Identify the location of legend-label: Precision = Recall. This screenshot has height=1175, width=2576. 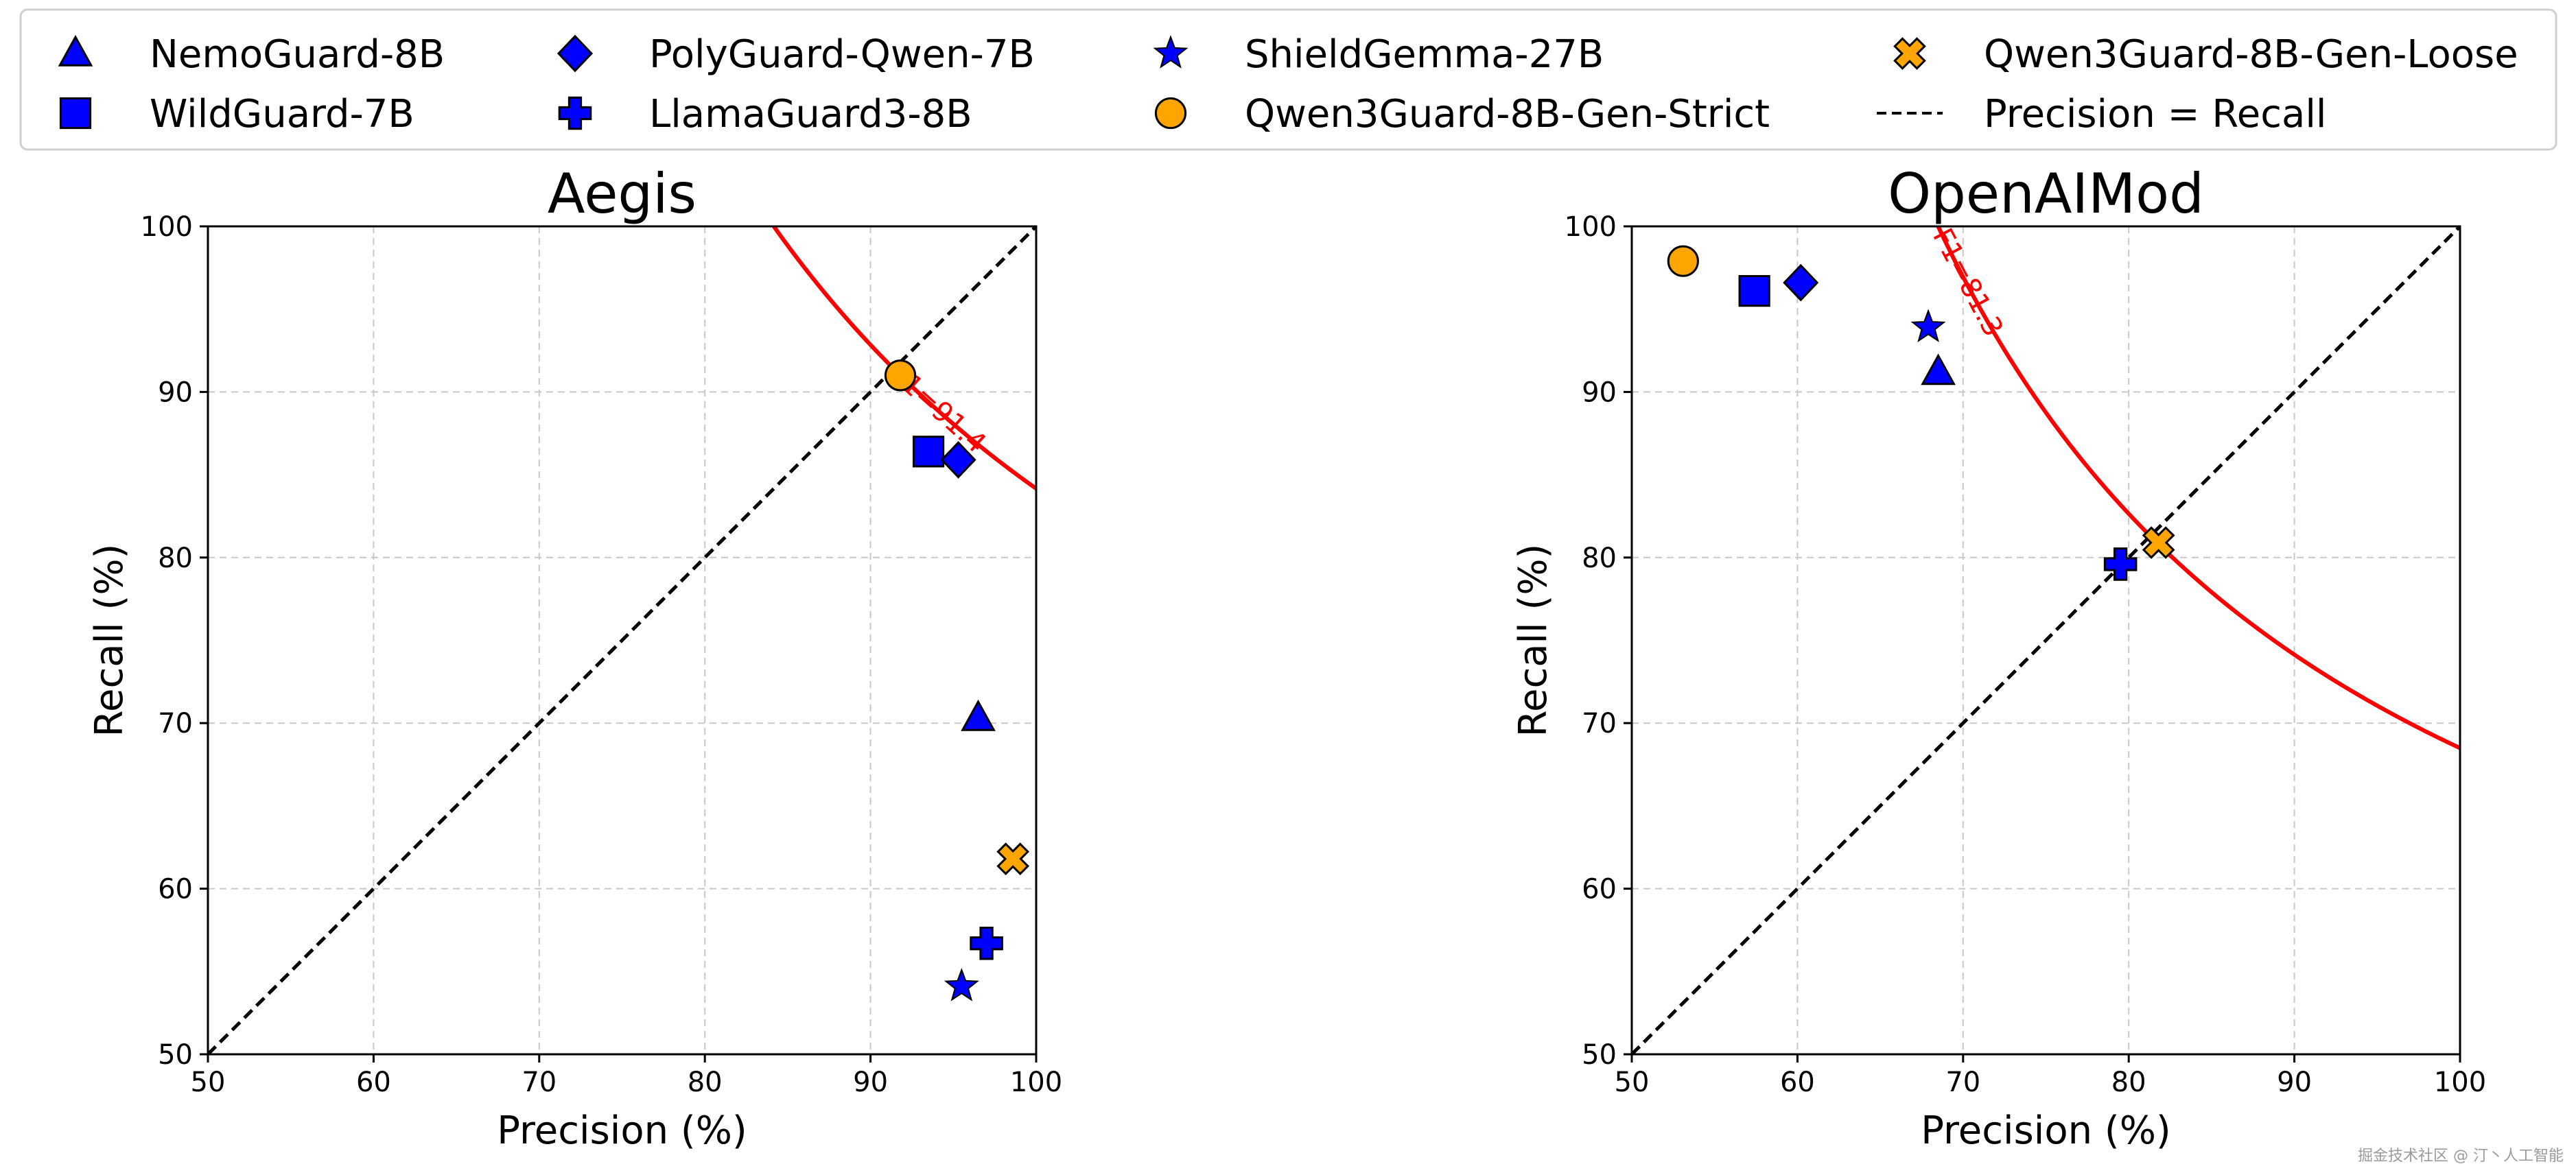
(2155, 114).